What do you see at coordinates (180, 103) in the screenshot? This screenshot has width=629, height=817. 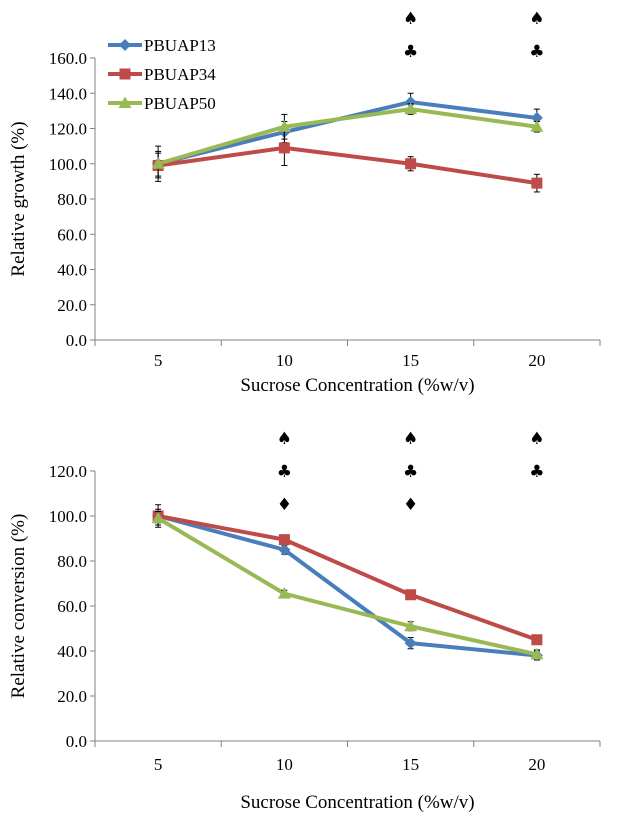 I see `legend-label: PBUAP50` at bounding box center [180, 103].